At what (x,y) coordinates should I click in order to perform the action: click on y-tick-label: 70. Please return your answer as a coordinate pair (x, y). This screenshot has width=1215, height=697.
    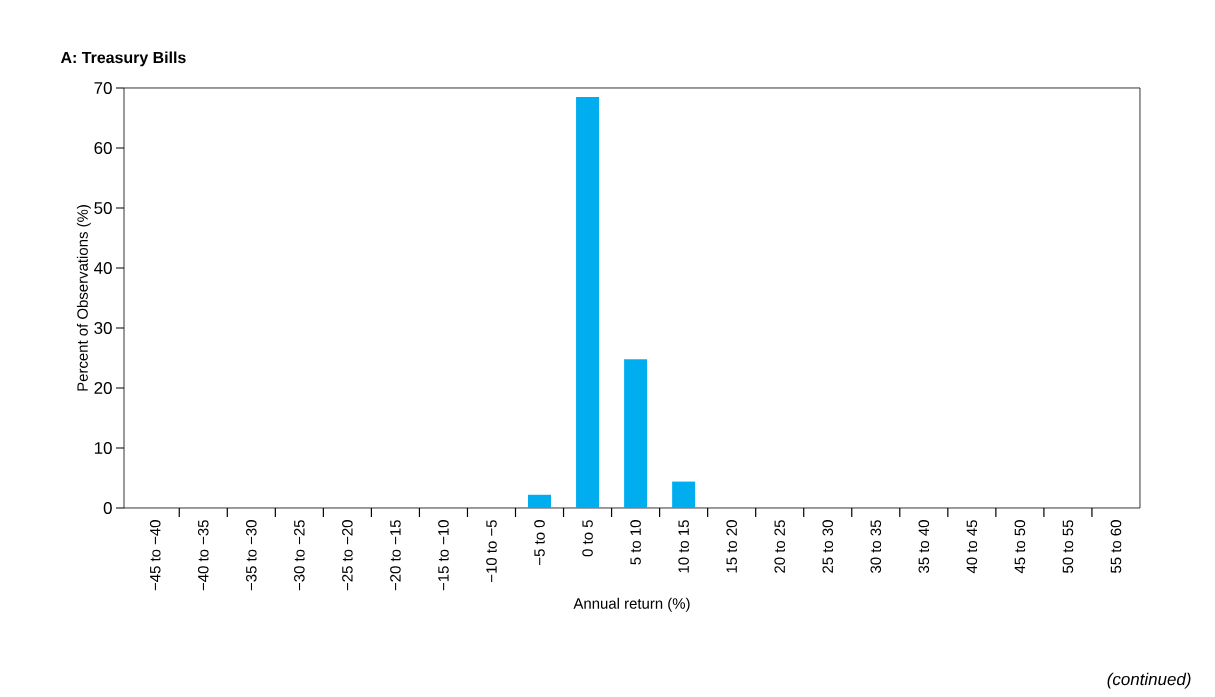
    Looking at the image, I should click on (103, 87).